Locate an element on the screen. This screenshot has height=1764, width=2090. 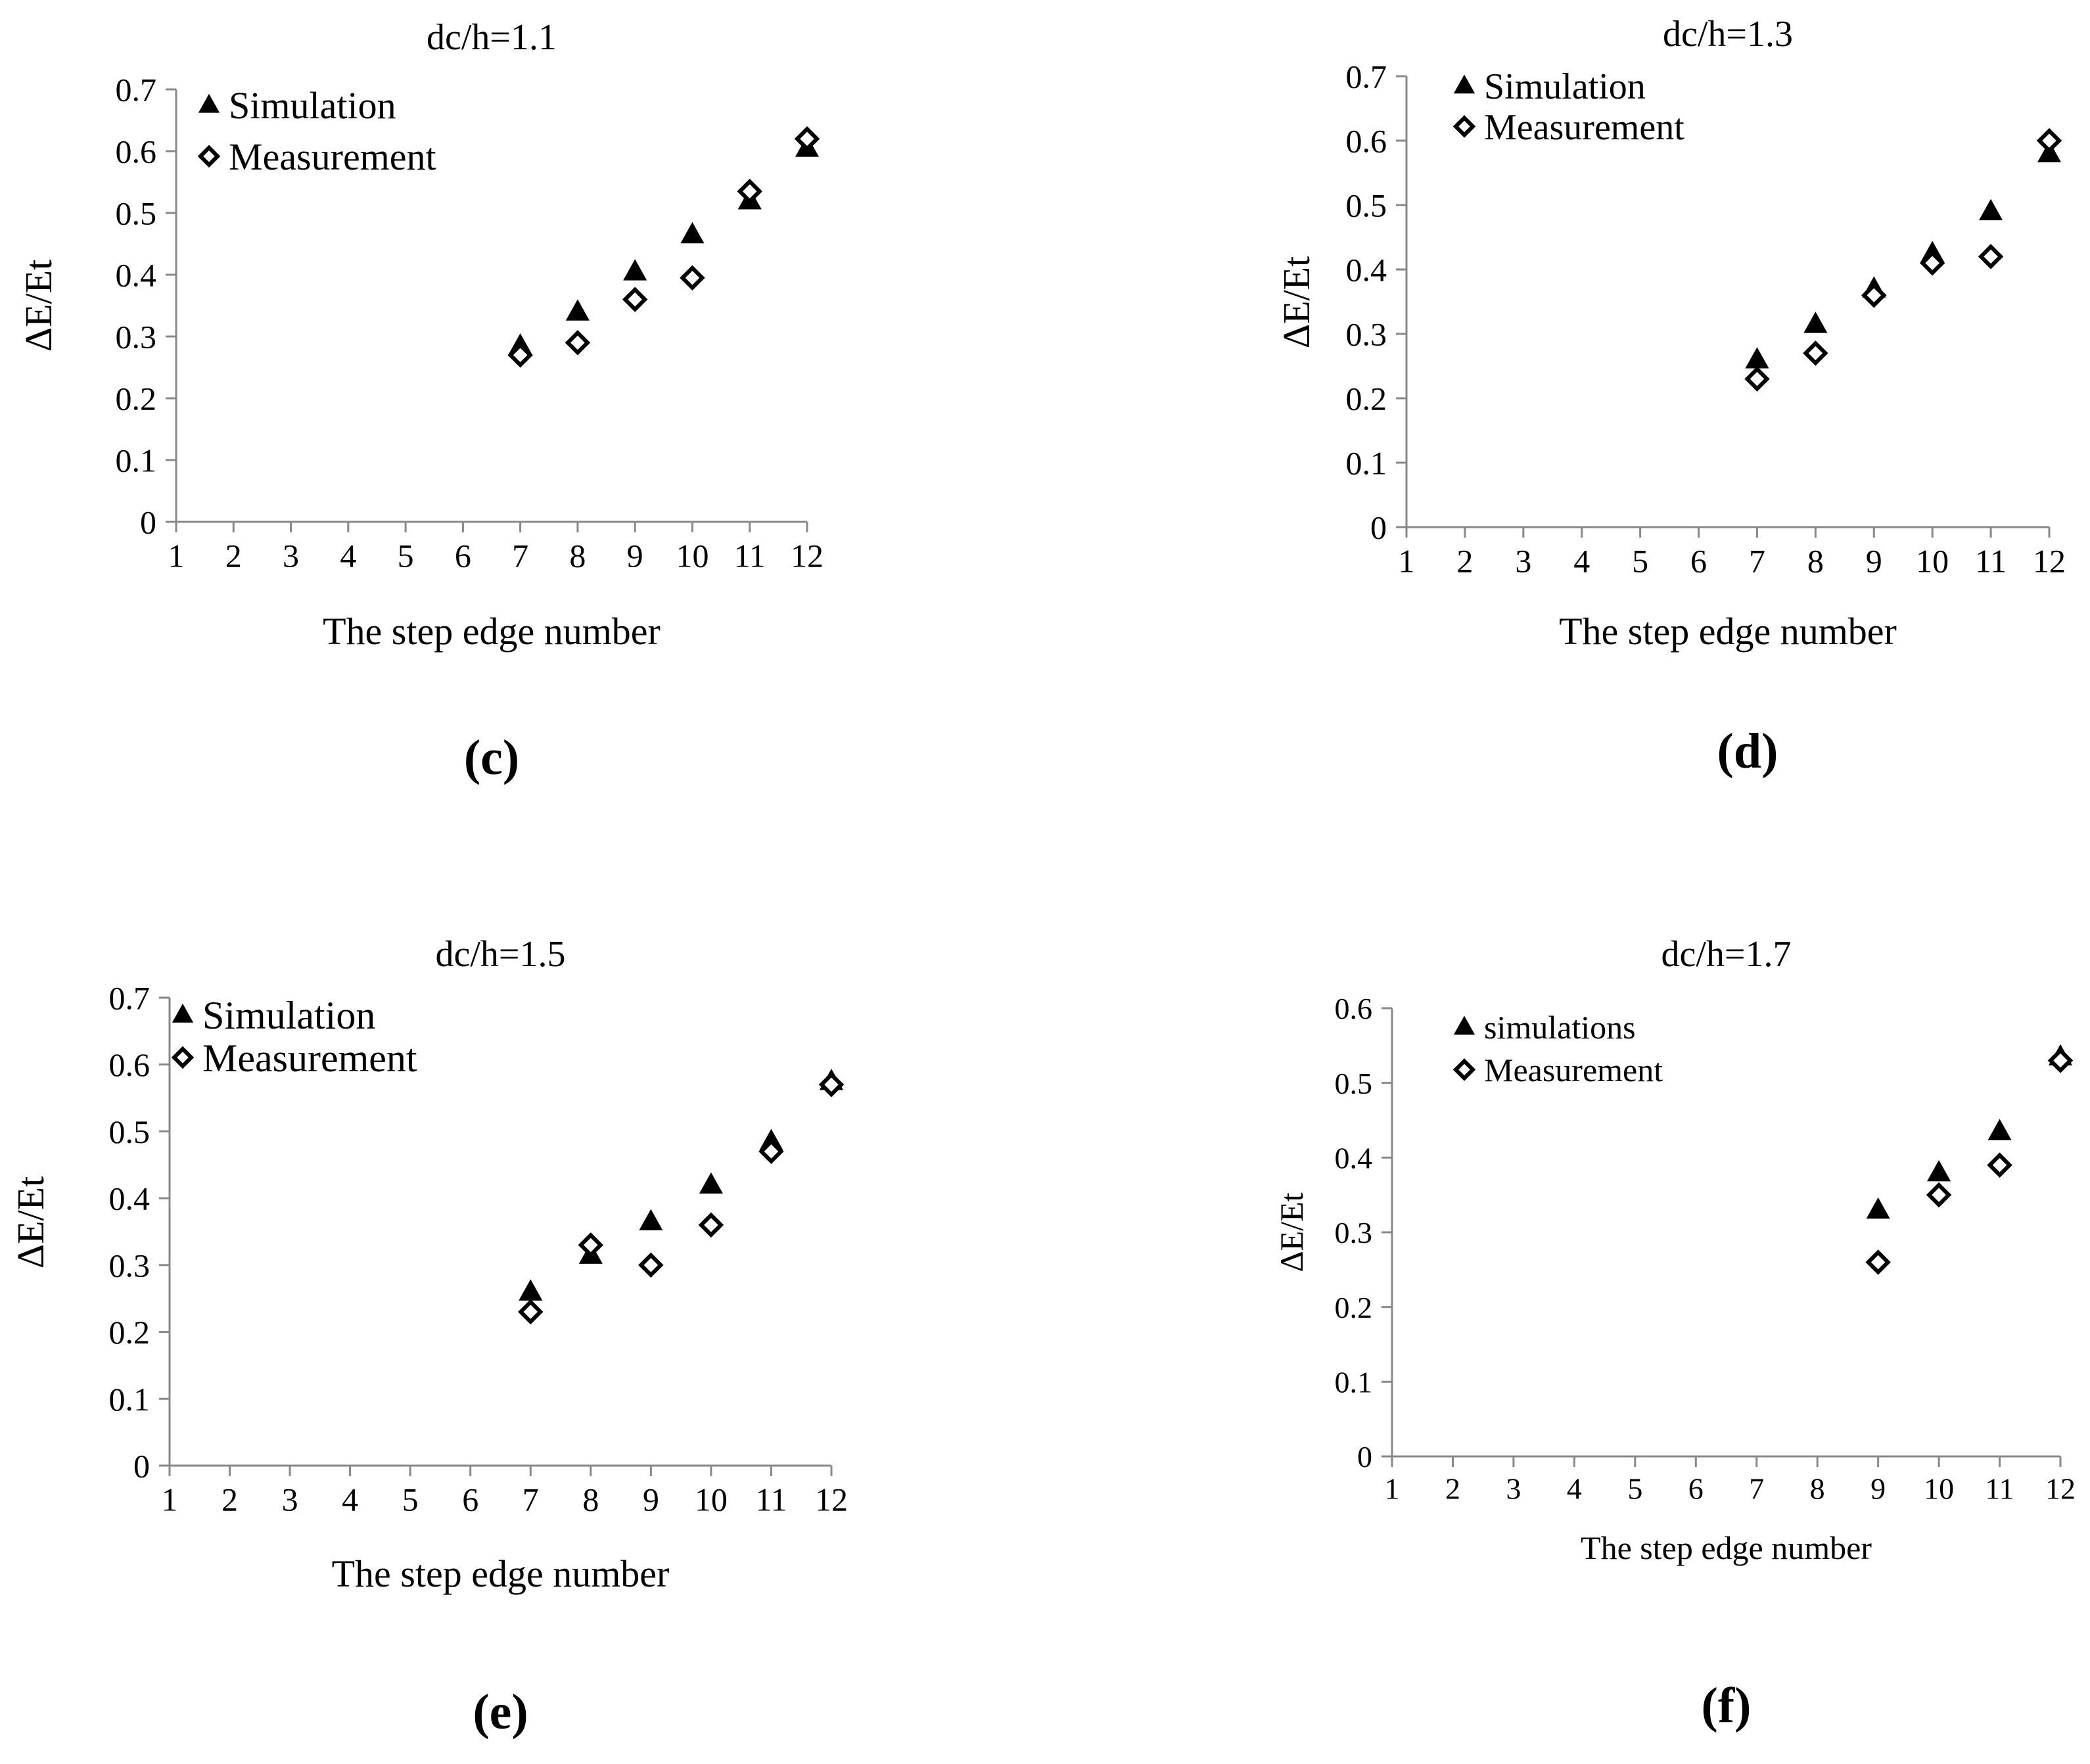
chart-title: dc/h=1.7 is located at coordinates (1726, 955).